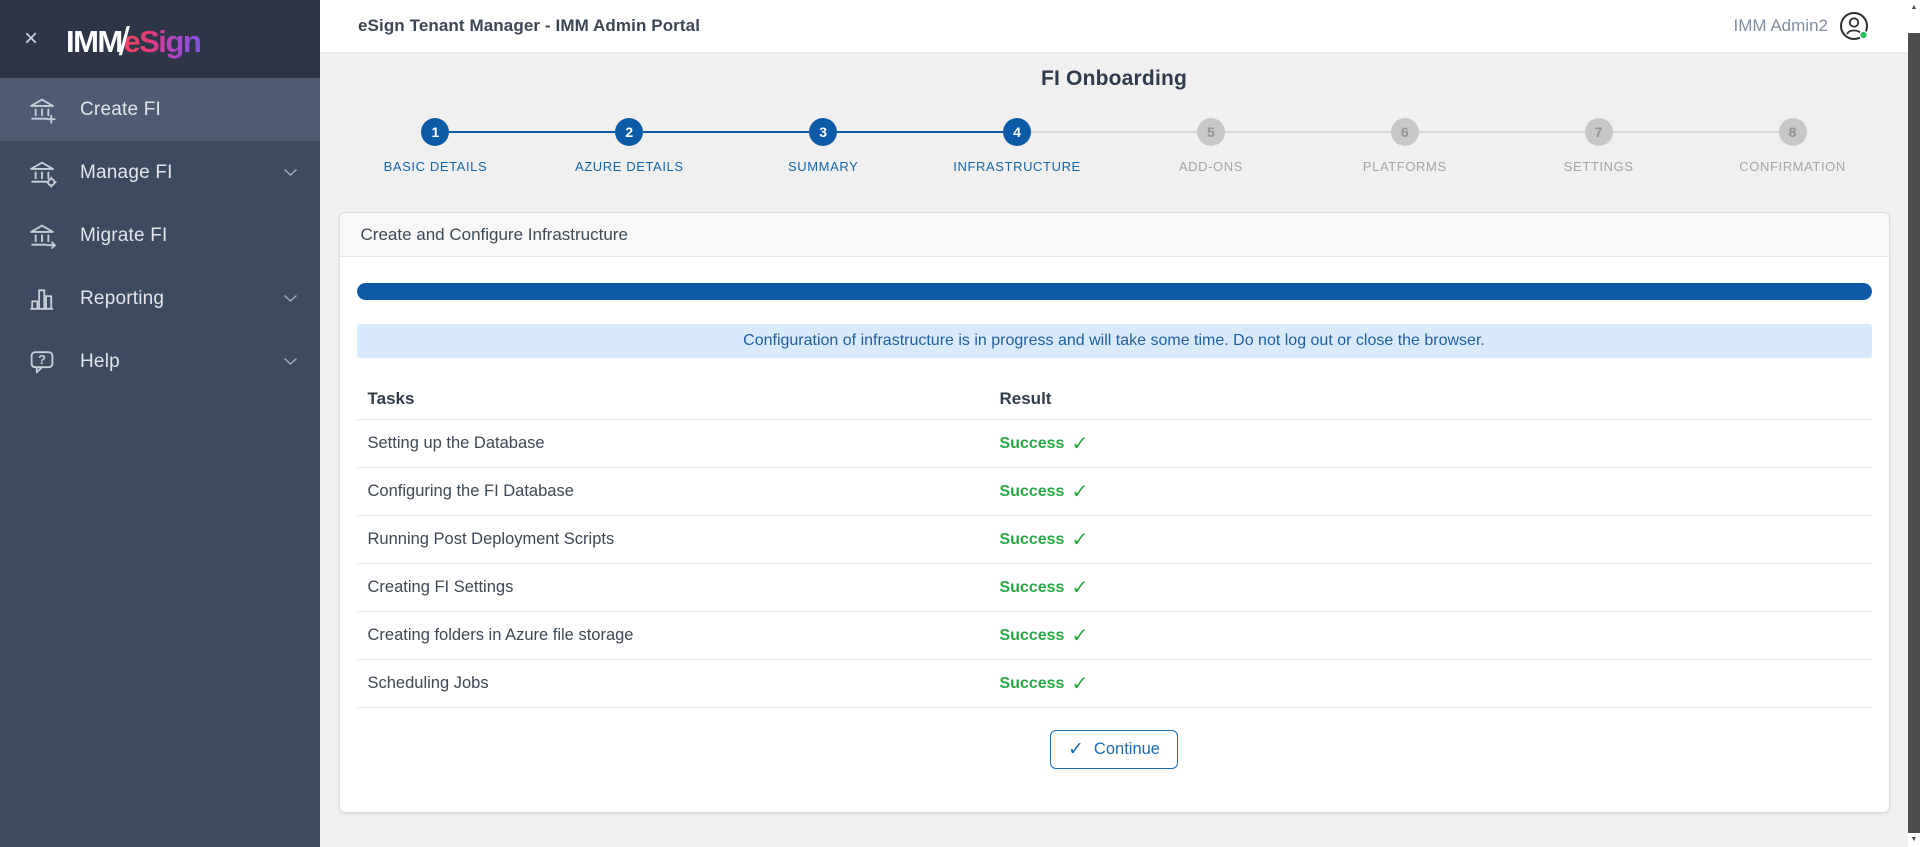  Describe the element at coordinates (126, 172) in the screenshot. I see `sidebar-item-label: Manage FI` at that location.